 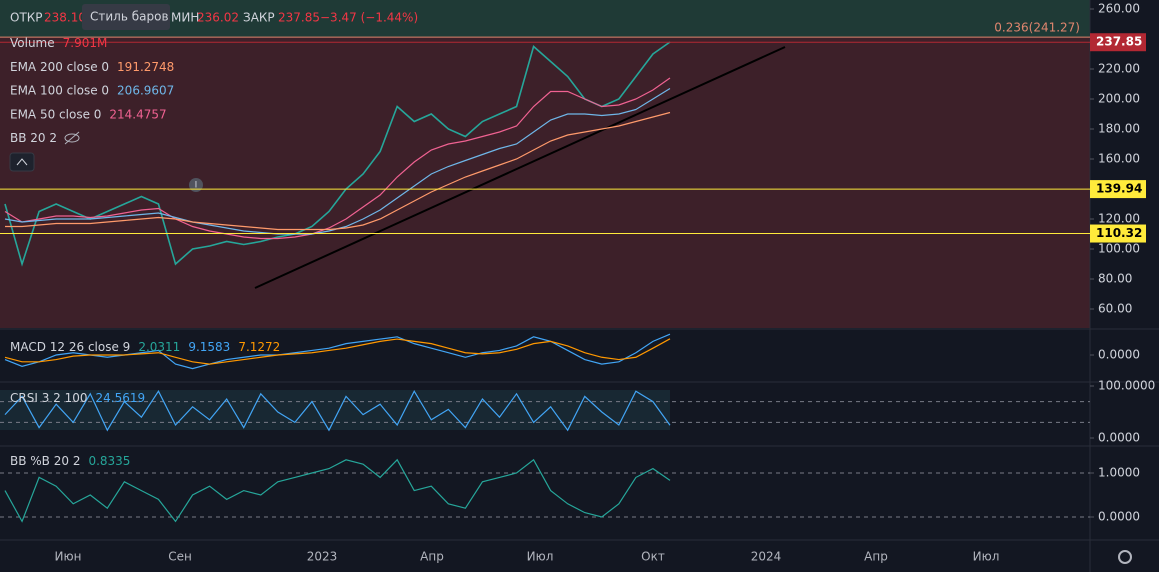 What do you see at coordinates (1119, 99) in the screenshot?
I see `y-tick-label: 200.00` at bounding box center [1119, 99].